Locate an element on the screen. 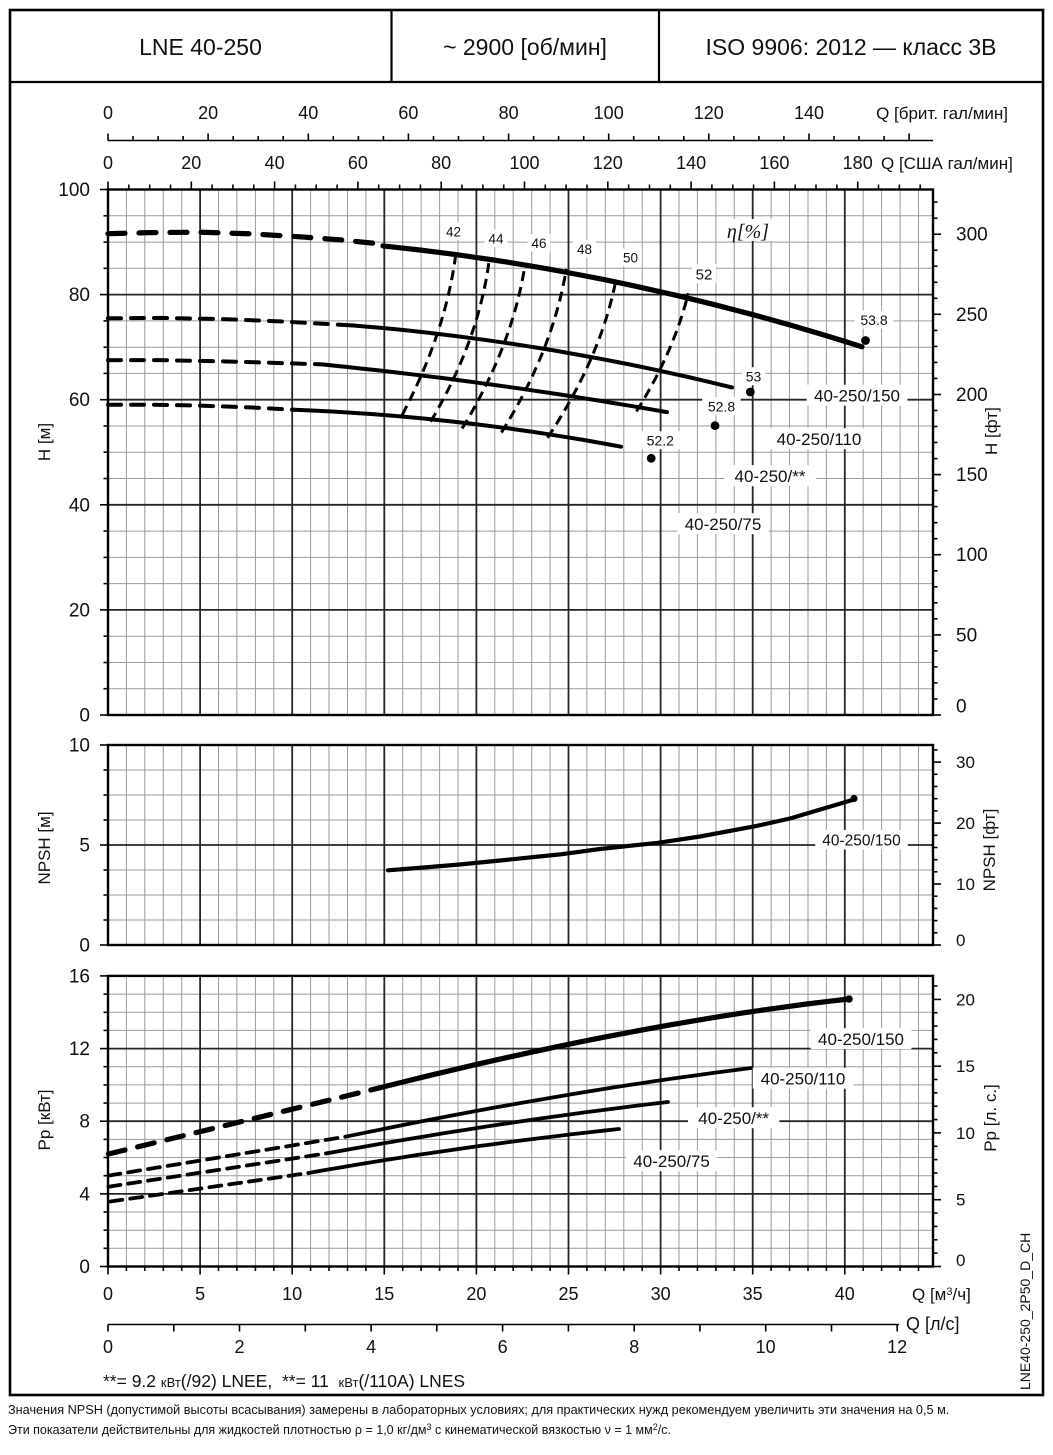 Image resolution: width=1053 pixels, height=1455 pixels. svg-text: 180 is located at coordinates (858, 163).